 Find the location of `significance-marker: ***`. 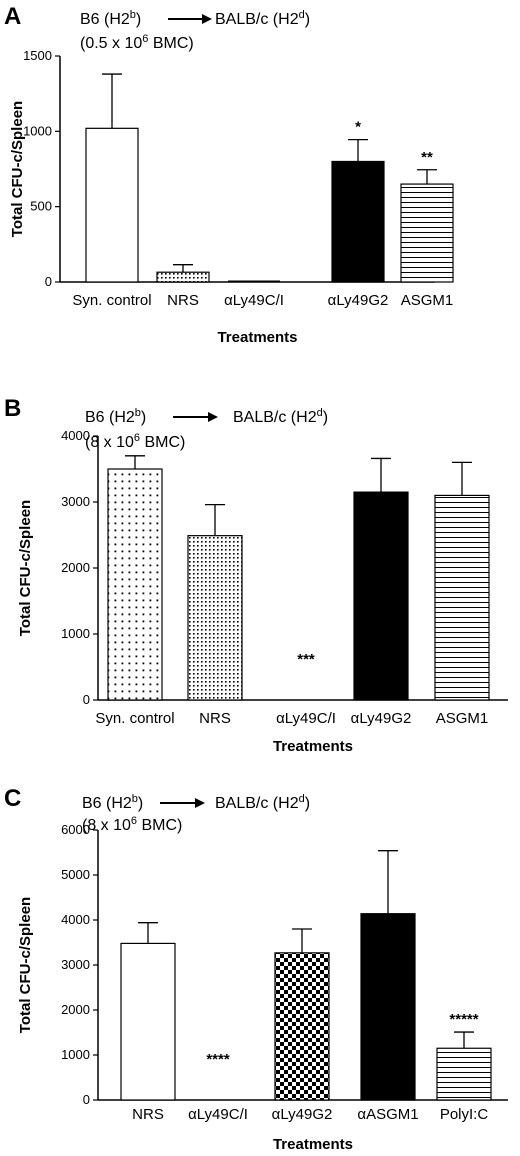

significance-marker: *** is located at coordinates (306, 659).